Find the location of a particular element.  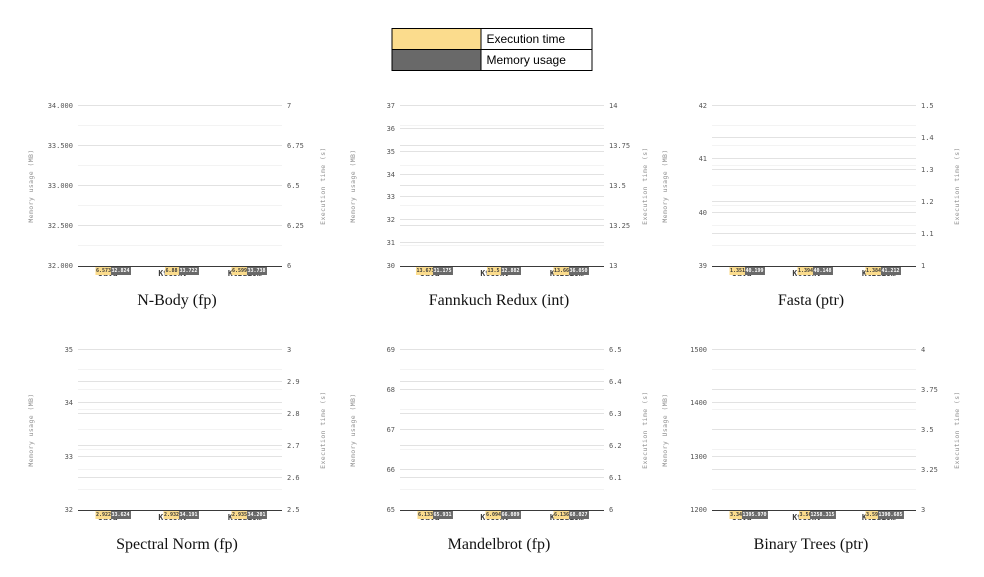

tick-label-right: 2.9 is located at coordinates (293, 382).